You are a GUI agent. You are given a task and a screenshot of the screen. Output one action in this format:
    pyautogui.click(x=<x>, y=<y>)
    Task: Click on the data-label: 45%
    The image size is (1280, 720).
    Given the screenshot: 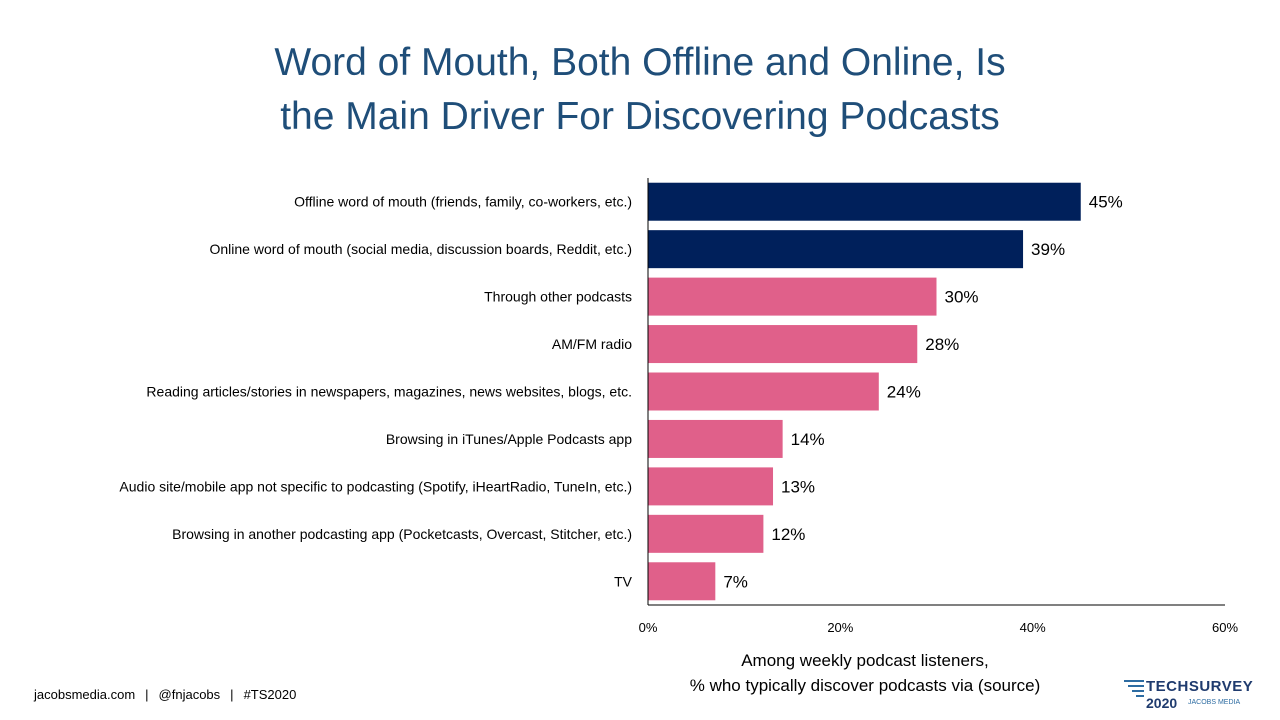 What is the action you would take?
    pyautogui.click(x=1106, y=202)
    